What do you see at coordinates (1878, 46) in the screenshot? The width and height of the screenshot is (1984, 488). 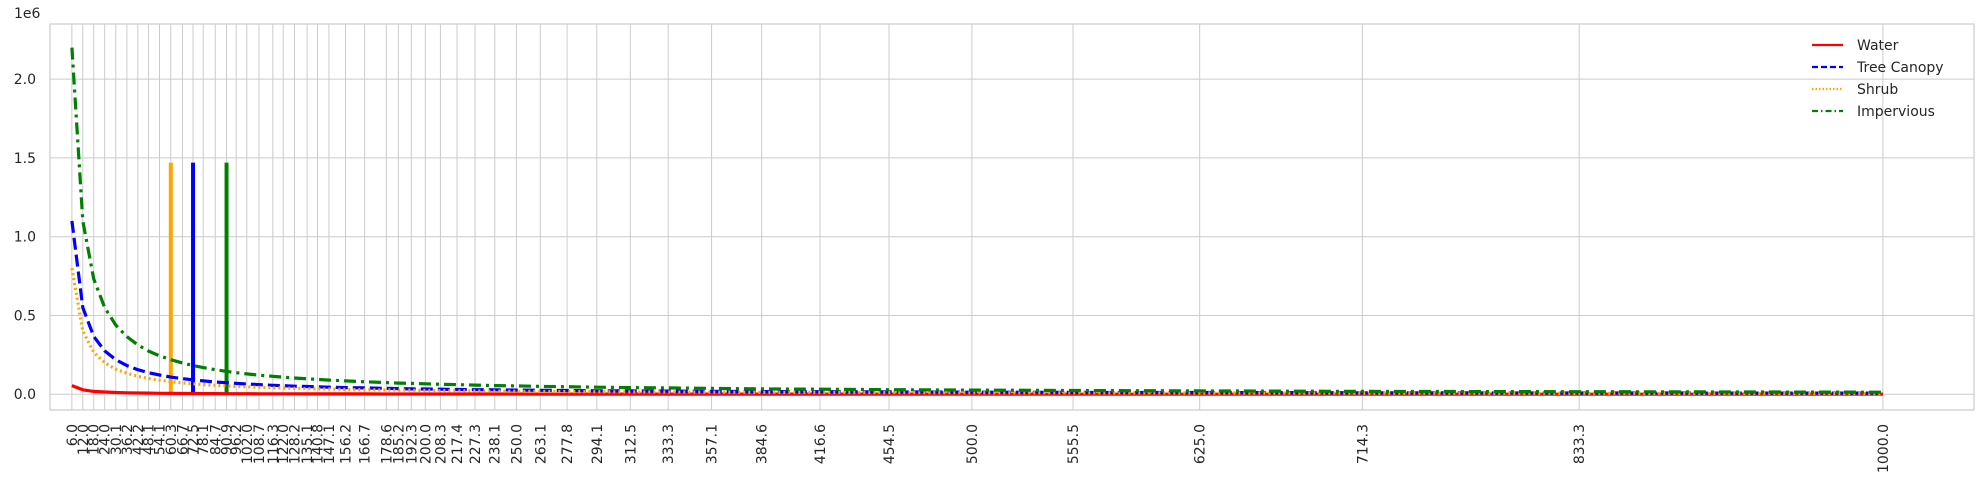 I see `legend-label: Water` at bounding box center [1878, 46].